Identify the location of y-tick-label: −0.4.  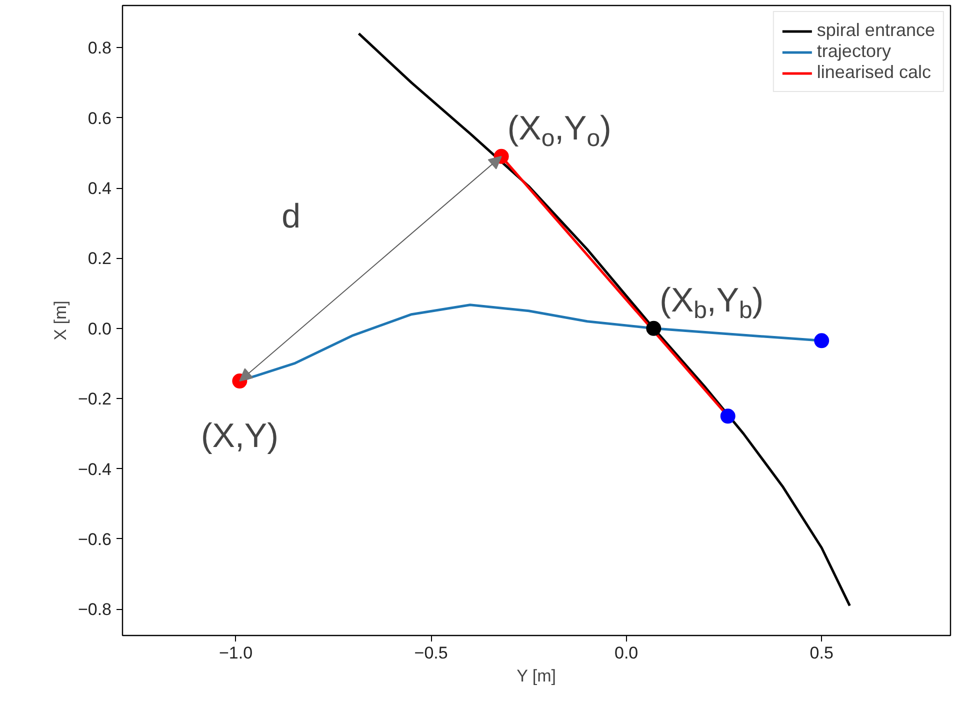
(95, 469).